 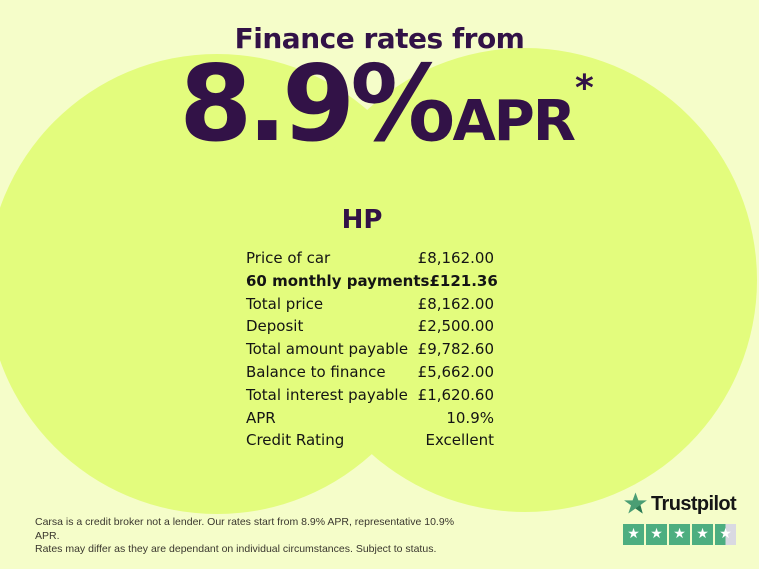 I want to click on row-label: APR, so click(x=261, y=417).